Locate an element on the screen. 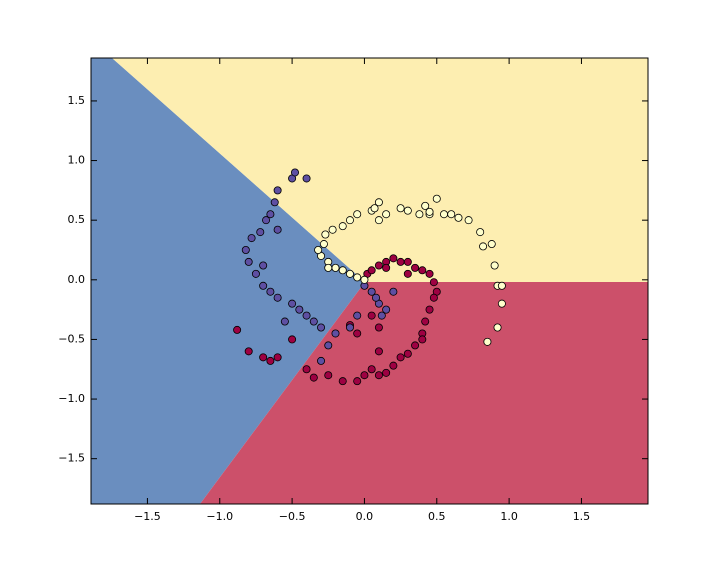  y-tick-label: −0.5 is located at coordinates (71, 338).